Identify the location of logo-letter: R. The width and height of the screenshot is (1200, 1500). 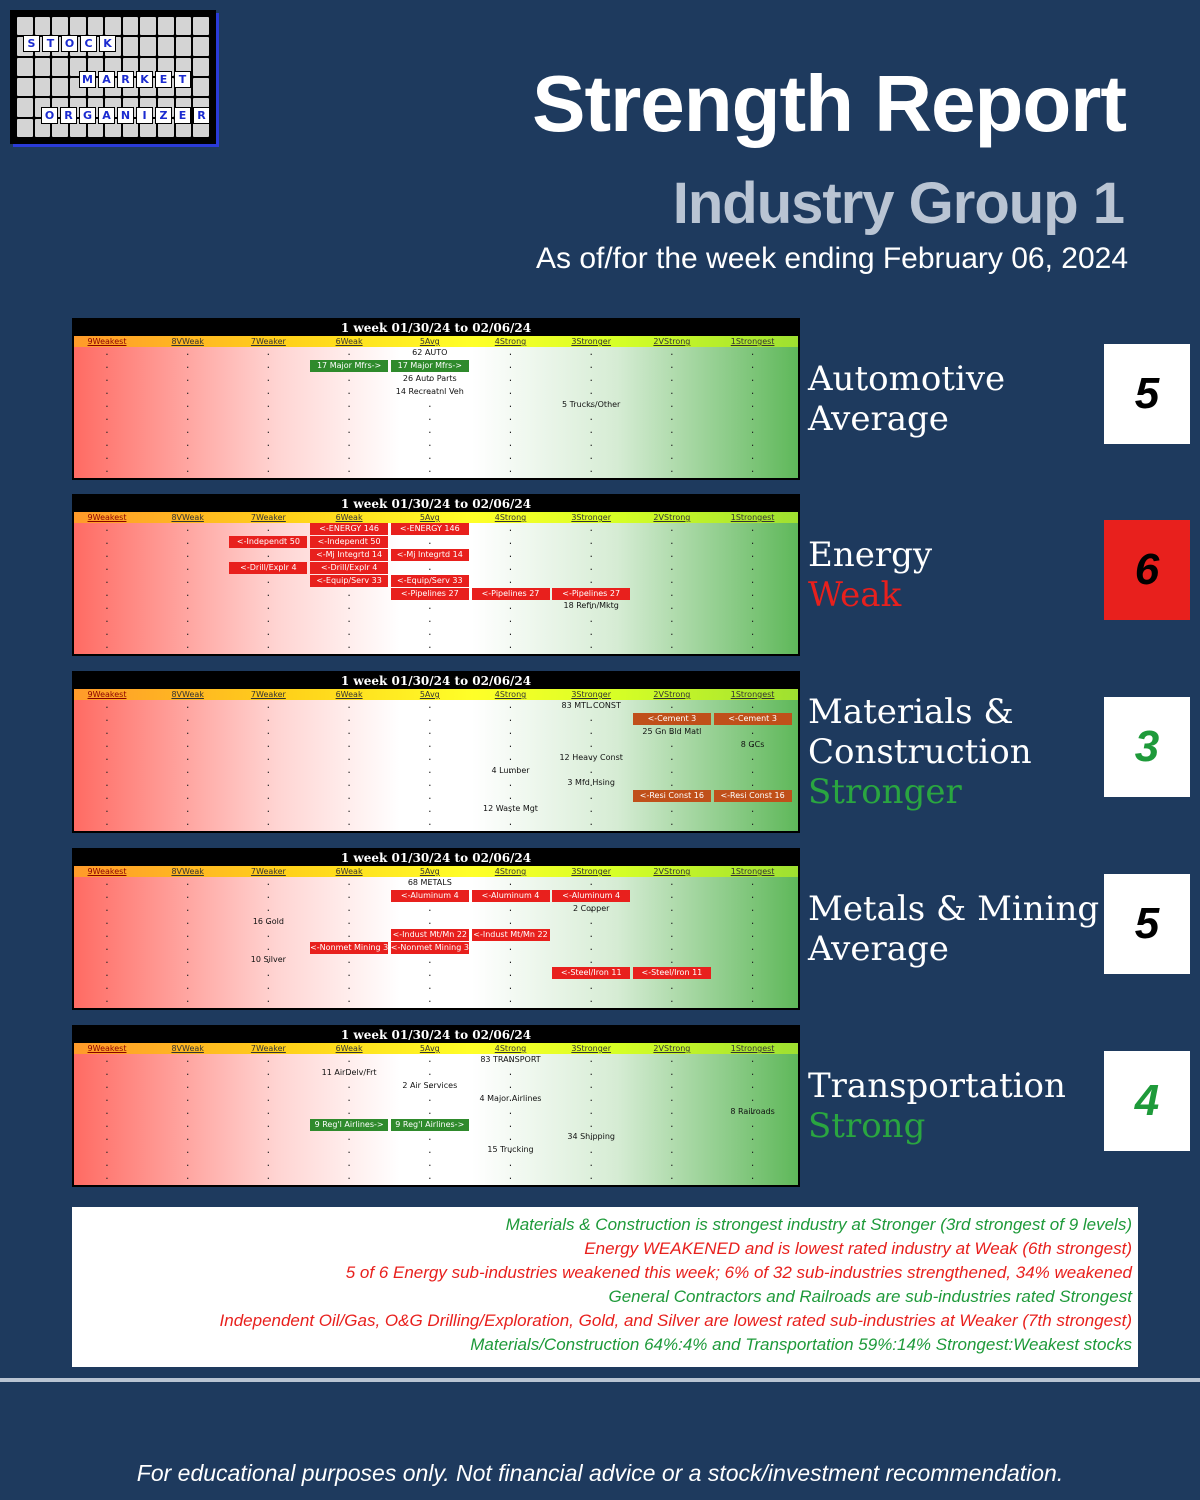
(125, 79).